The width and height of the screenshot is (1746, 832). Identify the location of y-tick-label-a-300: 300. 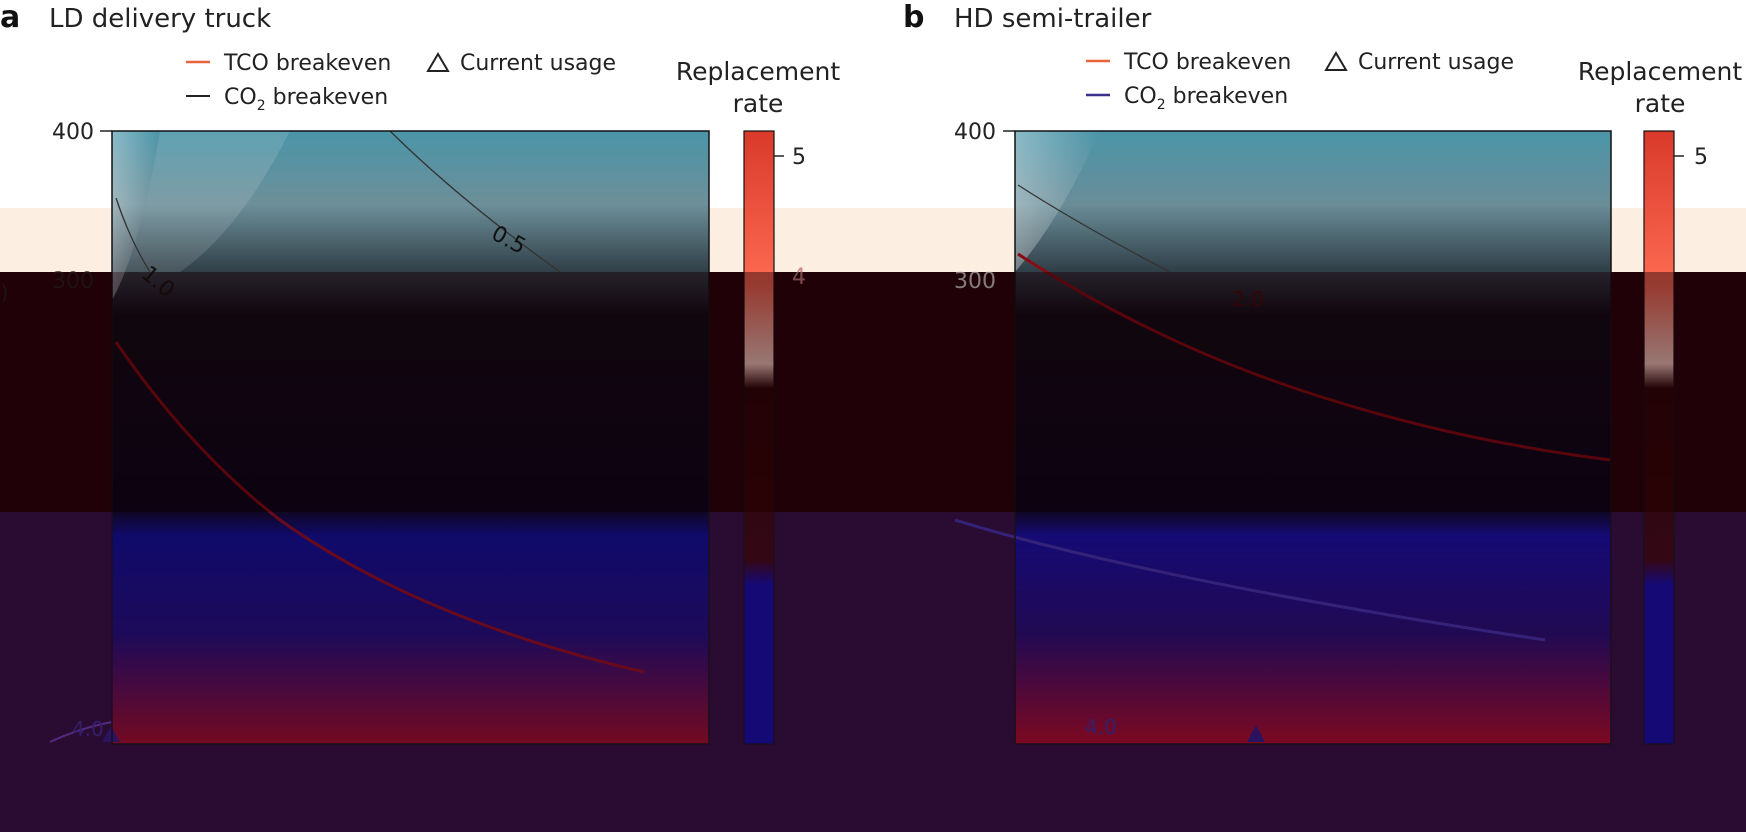
(73, 281).